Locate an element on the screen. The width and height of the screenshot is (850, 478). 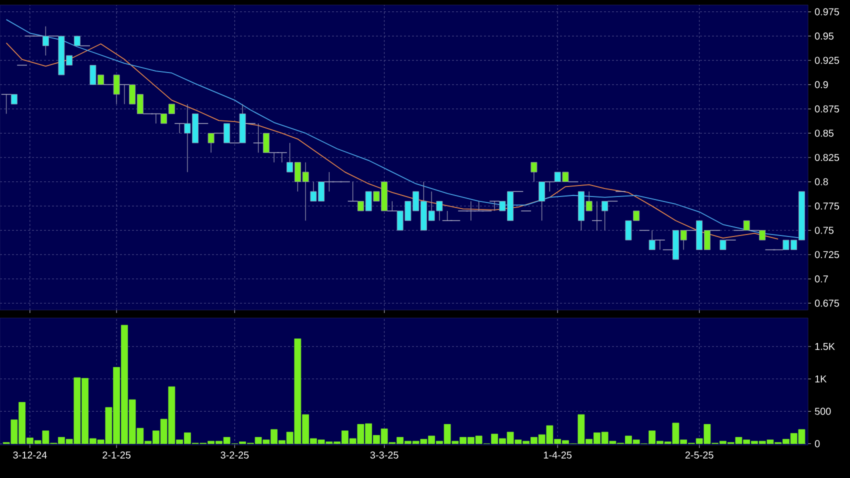
y-tick-label: 1K is located at coordinates (821, 378).